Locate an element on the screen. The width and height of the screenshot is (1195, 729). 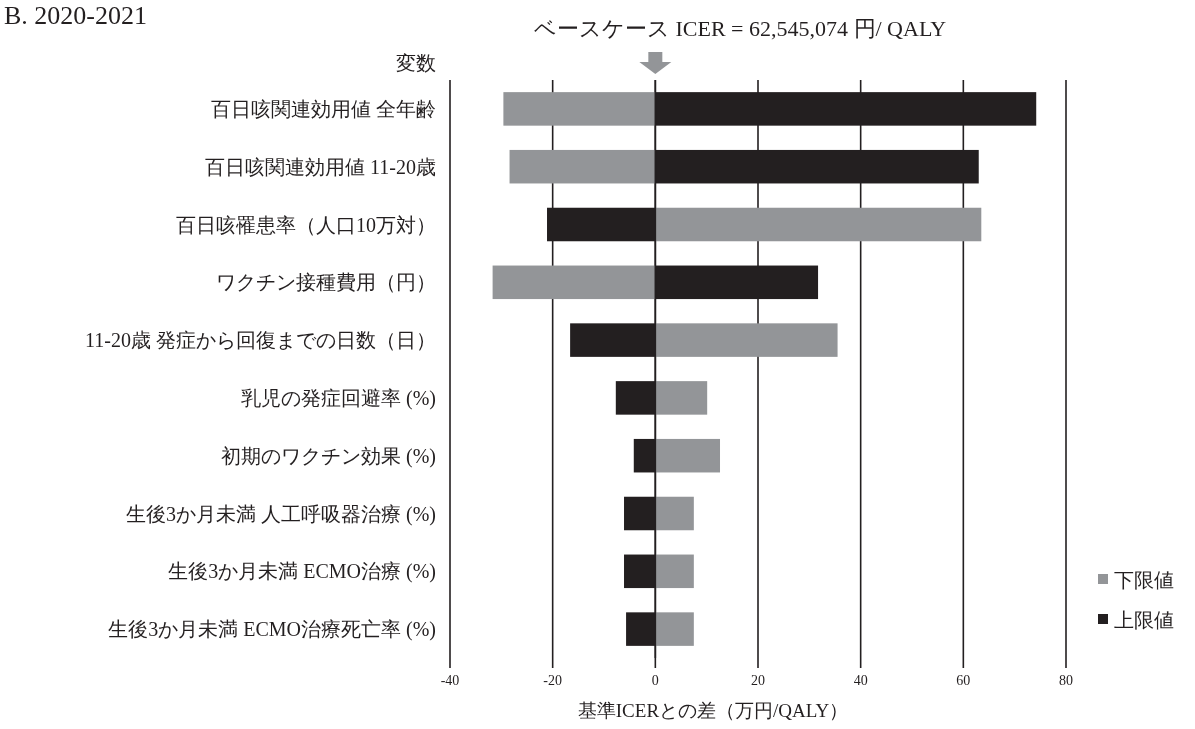
text: B. 2020-2021 is located at coordinates (75, 15).